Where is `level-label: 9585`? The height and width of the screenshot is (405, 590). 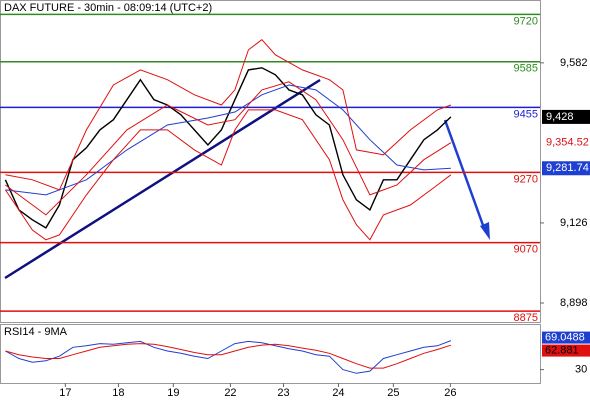
level-label: 9585 is located at coordinates (526, 69).